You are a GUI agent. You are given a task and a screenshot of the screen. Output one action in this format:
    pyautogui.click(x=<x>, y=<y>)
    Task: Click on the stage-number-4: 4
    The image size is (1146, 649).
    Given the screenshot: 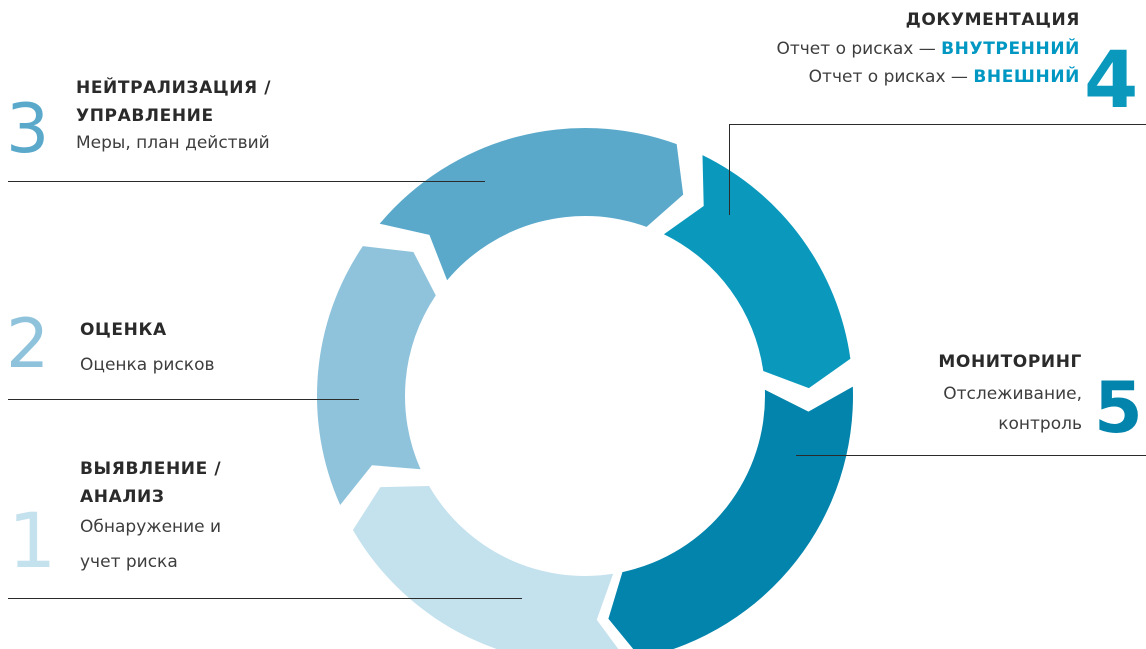 What is the action you would take?
    pyautogui.click(x=1111, y=81)
    